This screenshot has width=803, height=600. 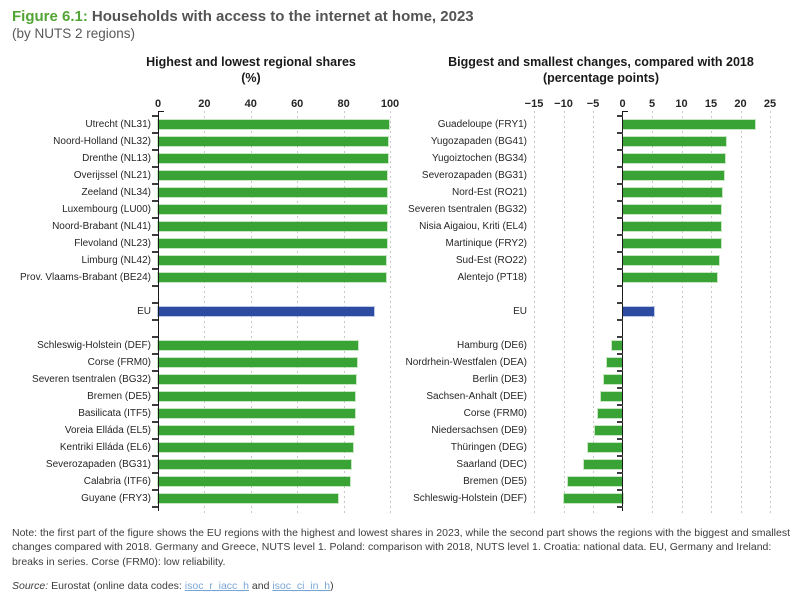 I want to click on row-label: Flevoland (NL23), so click(x=112, y=243).